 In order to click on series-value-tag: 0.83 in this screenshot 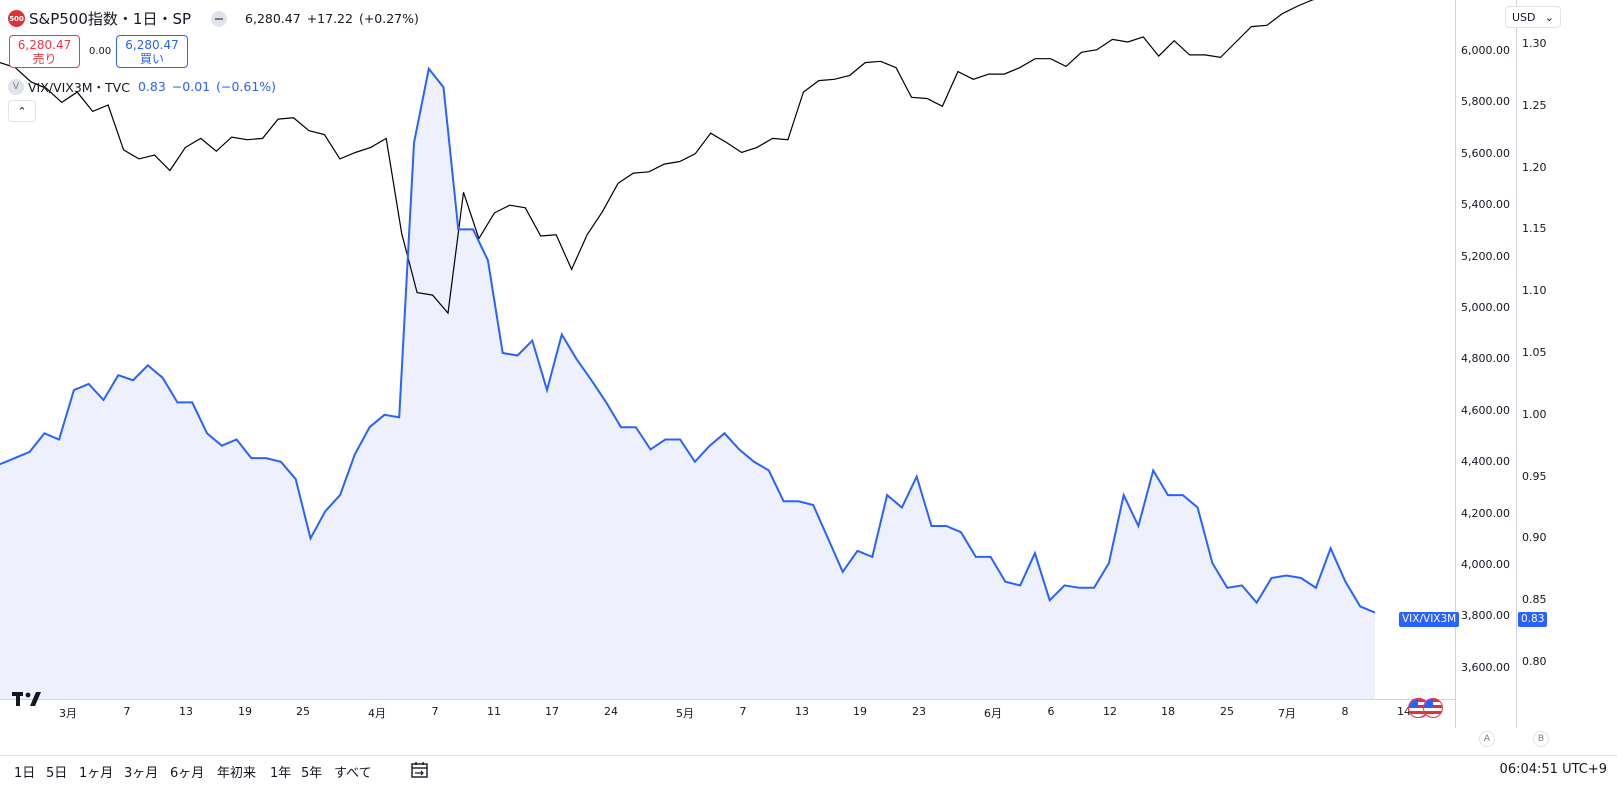, I will do `click(1533, 619)`.